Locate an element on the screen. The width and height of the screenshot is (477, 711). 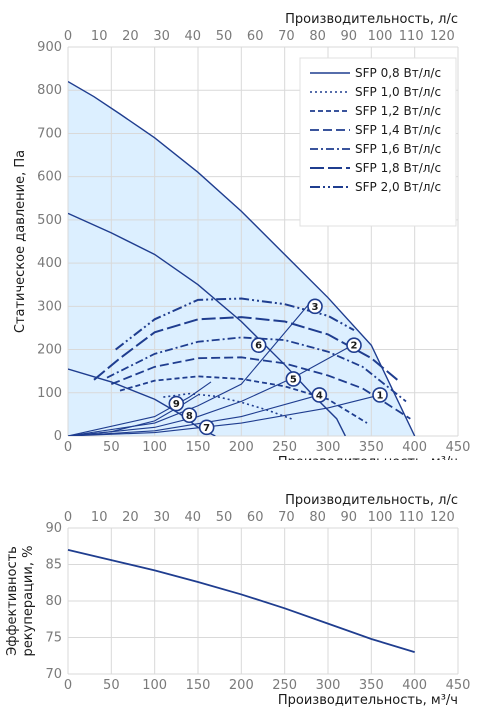
marker-label: 4 is located at coordinates (319, 395).